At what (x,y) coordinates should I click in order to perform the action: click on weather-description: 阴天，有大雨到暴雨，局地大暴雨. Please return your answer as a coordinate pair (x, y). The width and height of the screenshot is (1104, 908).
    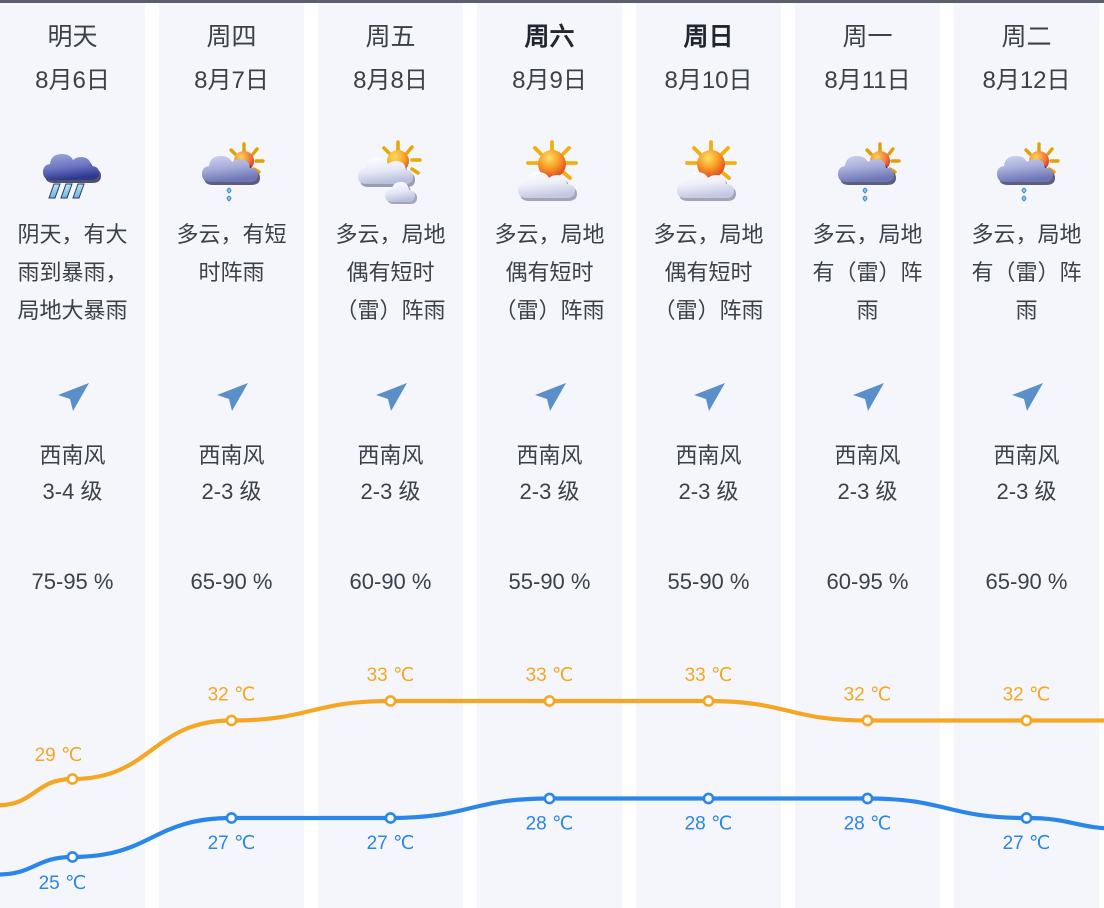
    Looking at the image, I should click on (72, 272).